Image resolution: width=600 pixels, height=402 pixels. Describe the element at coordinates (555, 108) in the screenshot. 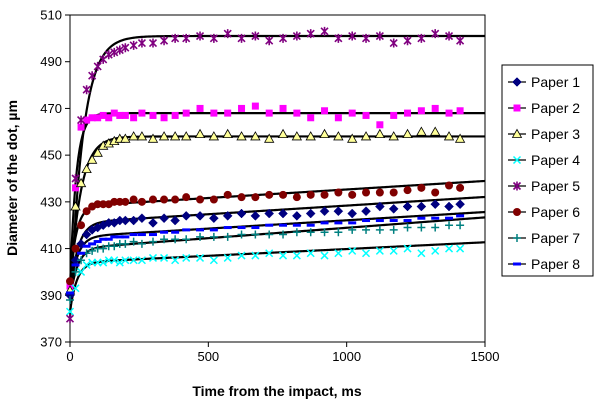

I see `legend-label: Paper 2` at that location.